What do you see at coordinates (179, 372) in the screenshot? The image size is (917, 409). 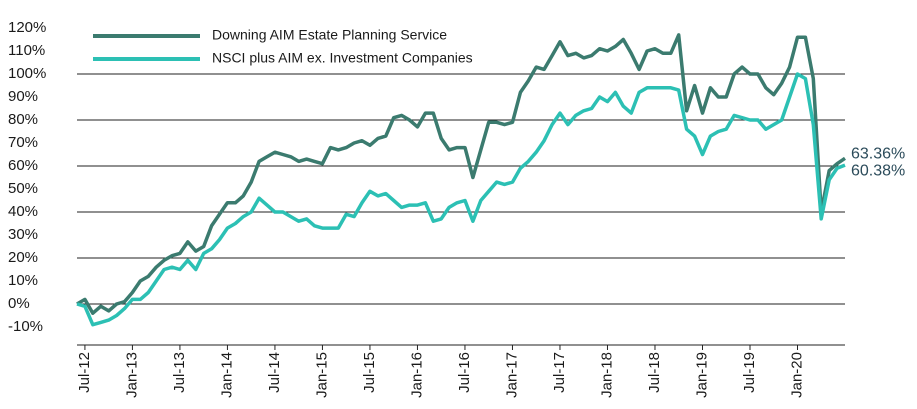 I see `x-tick-label: Jul-13` at bounding box center [179, 372].